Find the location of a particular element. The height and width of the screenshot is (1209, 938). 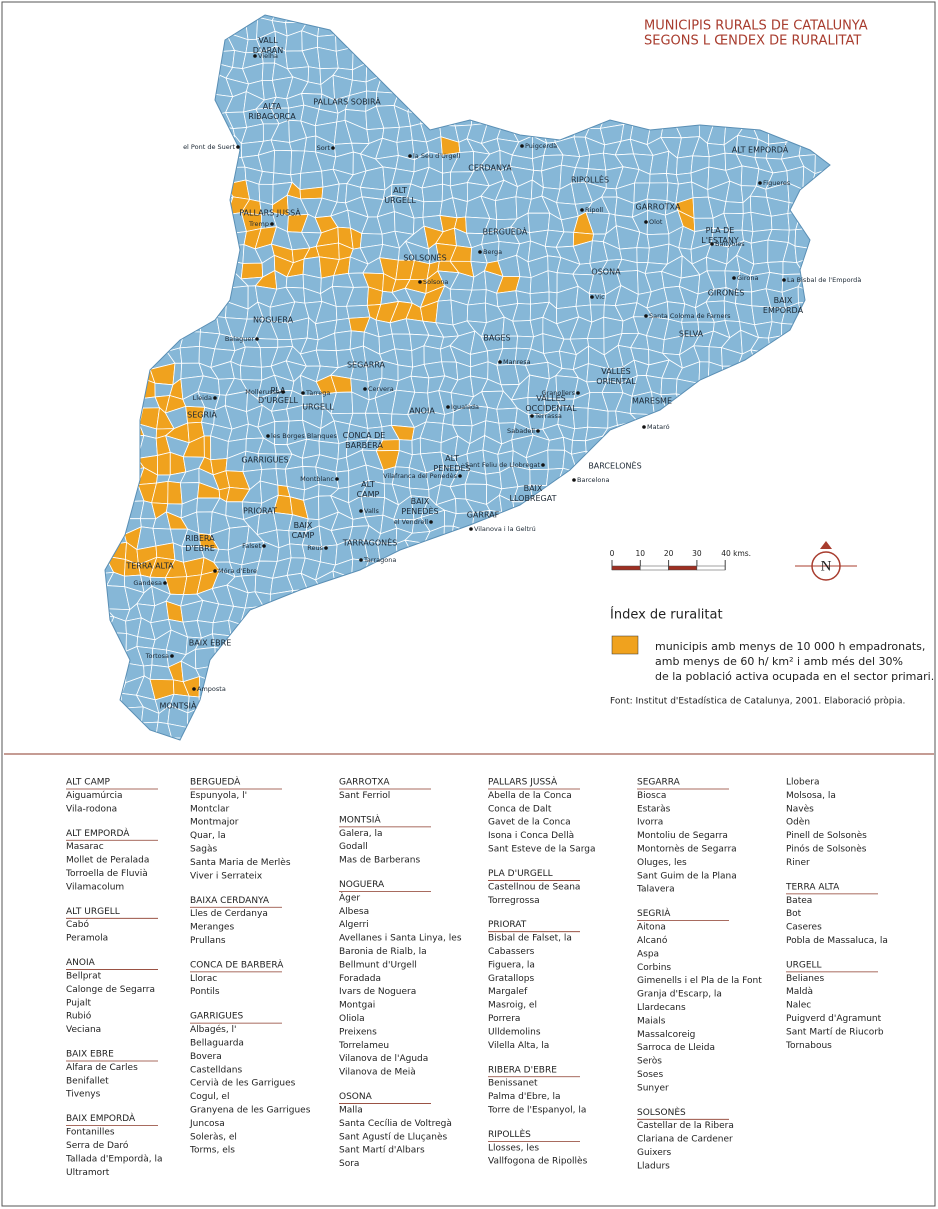

region-label: BERGUEDÀ is located at coordinates (505, 231).